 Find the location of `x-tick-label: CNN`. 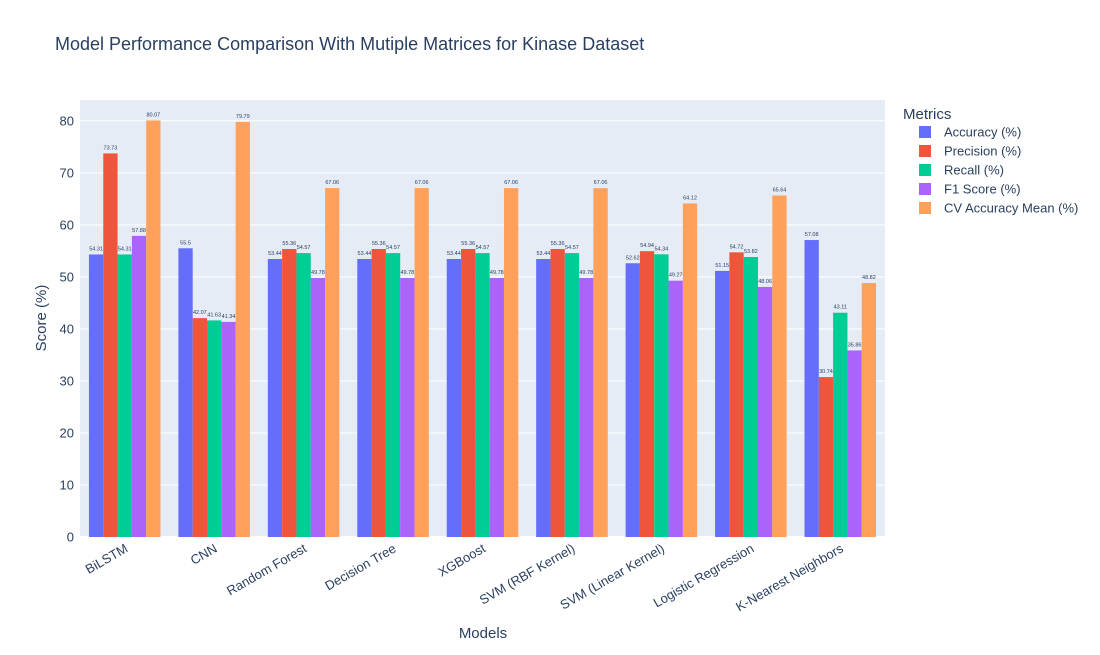

x-tick-label: CNN is located at coordinates (204, 554).